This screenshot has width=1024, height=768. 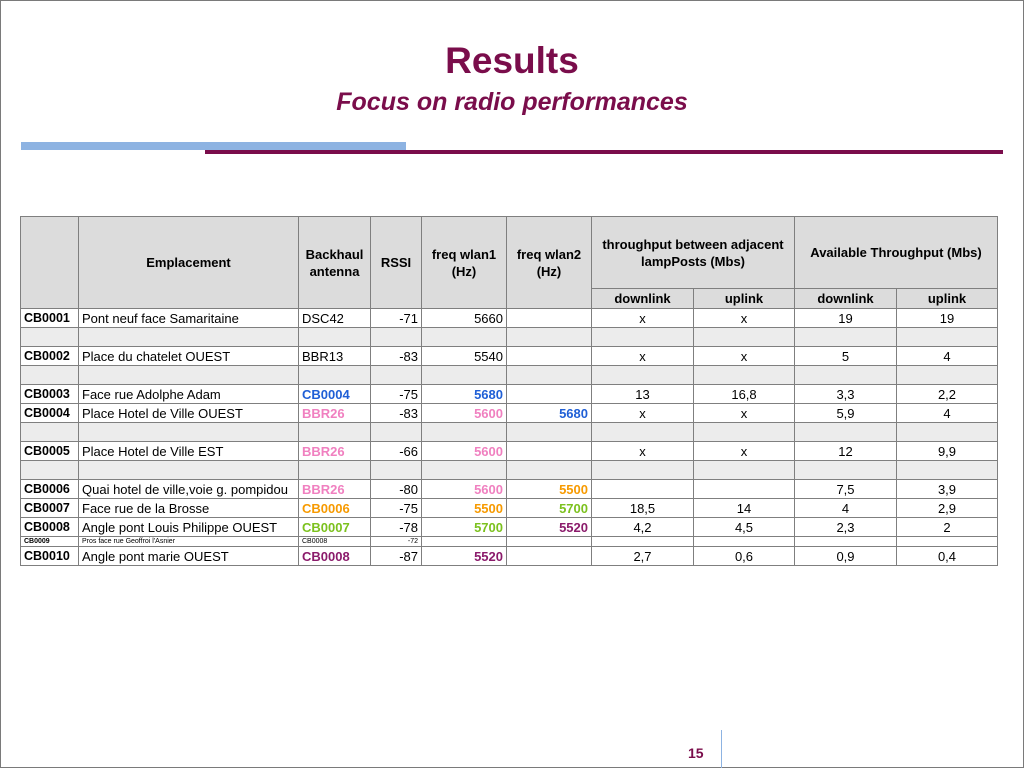 What do you see at coordinates (464, 394) in the screenshot?
I see `cell-wlan1: 5680` at bounding box center [464, 394].